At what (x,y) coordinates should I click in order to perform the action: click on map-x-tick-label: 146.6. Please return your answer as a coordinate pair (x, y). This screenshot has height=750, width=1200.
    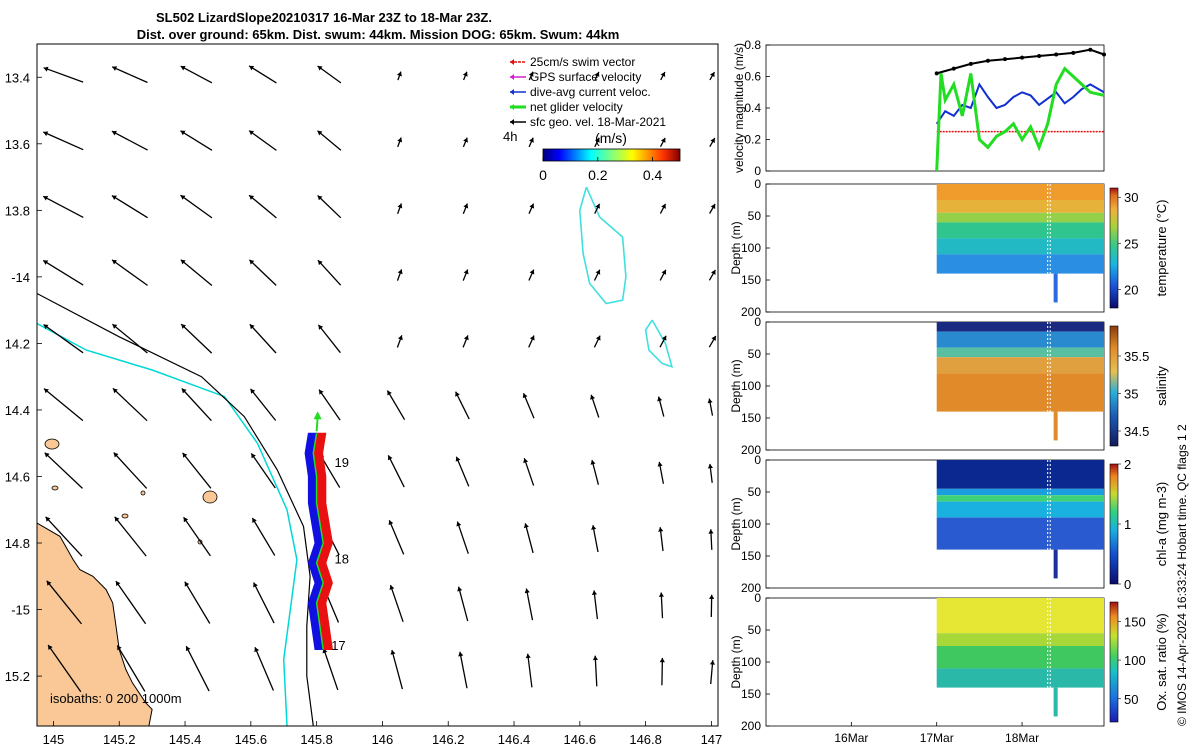
    Looking at the image, I should click on (580, 739).